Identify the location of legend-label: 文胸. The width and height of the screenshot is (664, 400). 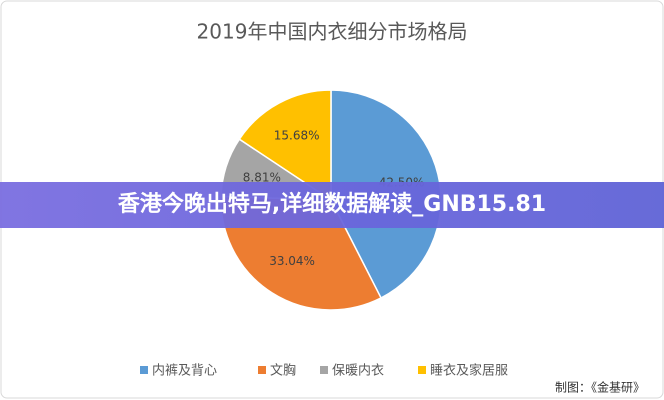
(283, 371).